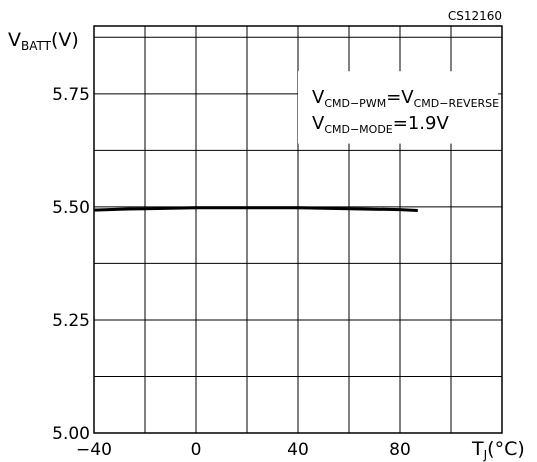 The height and width of the screenshot is (462, 537). What do you see at coordinates (71, 208) in the screenshot?
I see `y-tick-label: 5.50` at bounding box center [71, 208].